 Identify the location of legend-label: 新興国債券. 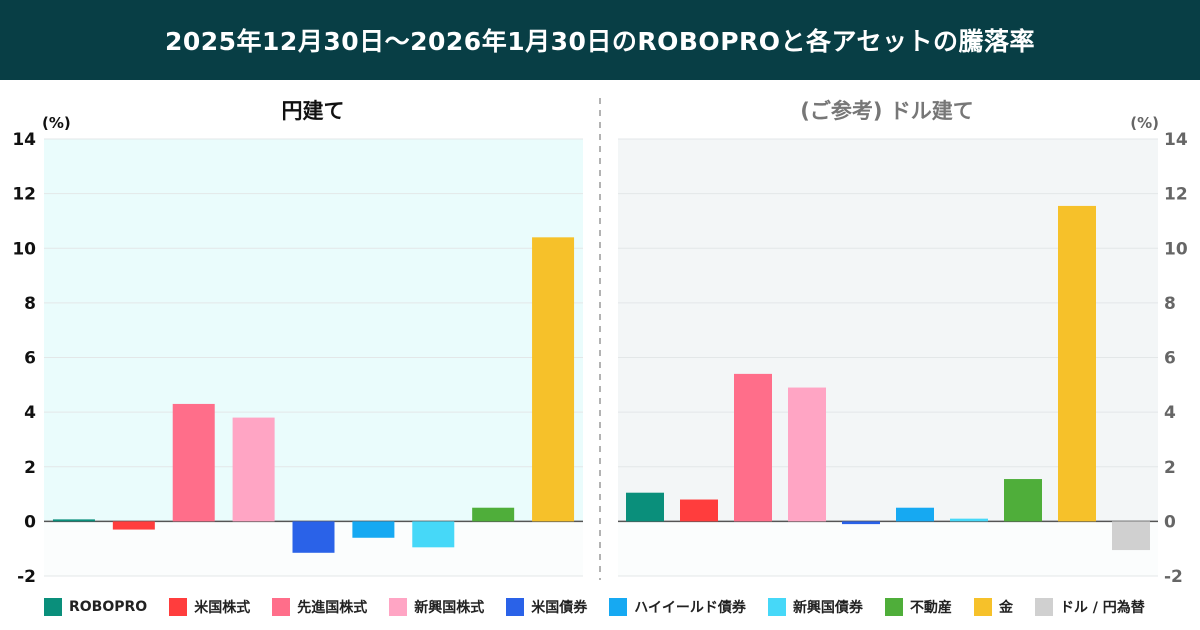
(827, 608).